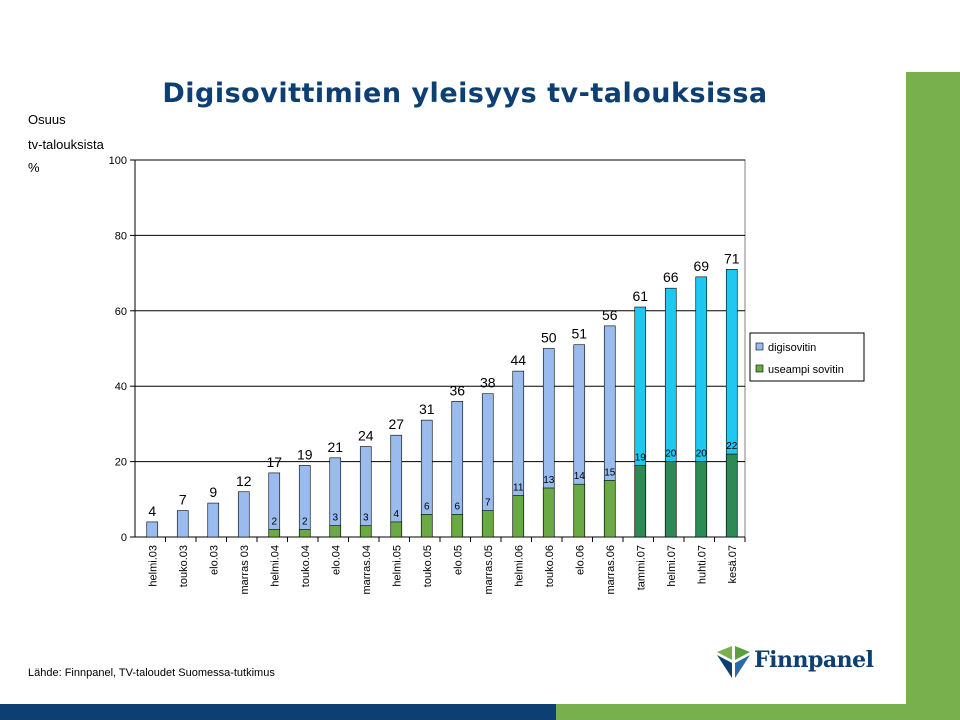 The height and width of the screenshot is (720, 960). I want to click on data-label-digisovitin: 71, so click(732, 258).